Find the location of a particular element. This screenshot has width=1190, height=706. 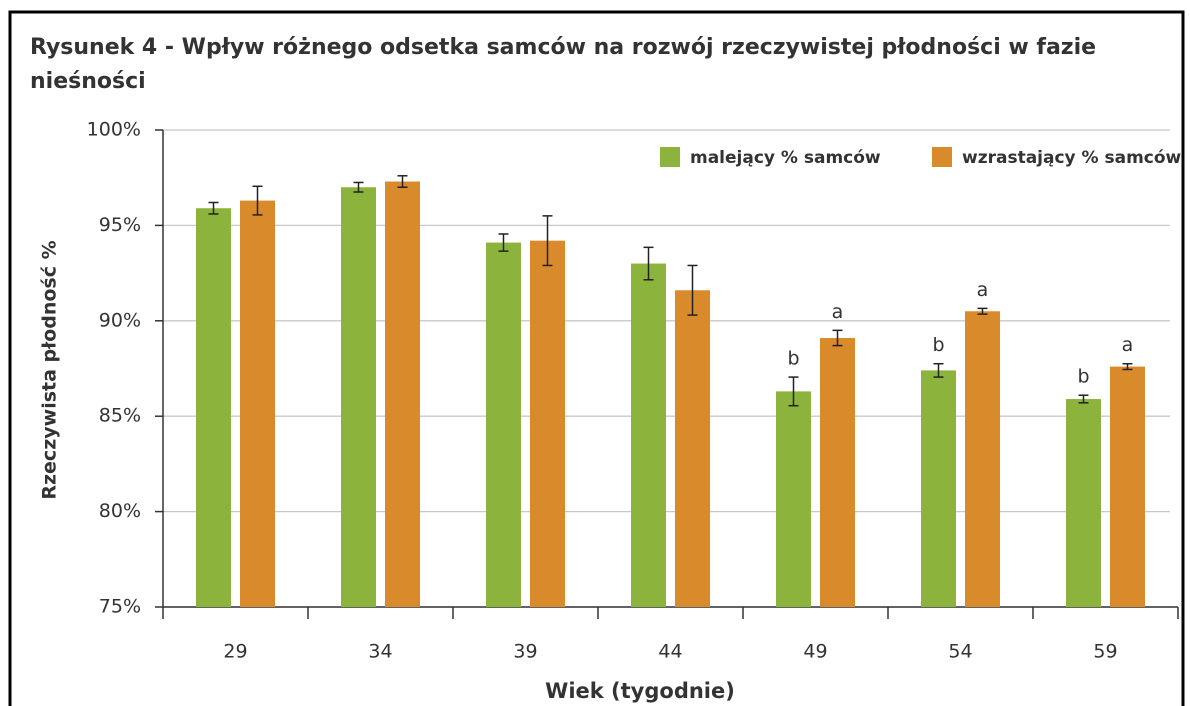

y-tick-label: 95% is located at coordinates (120, 225).